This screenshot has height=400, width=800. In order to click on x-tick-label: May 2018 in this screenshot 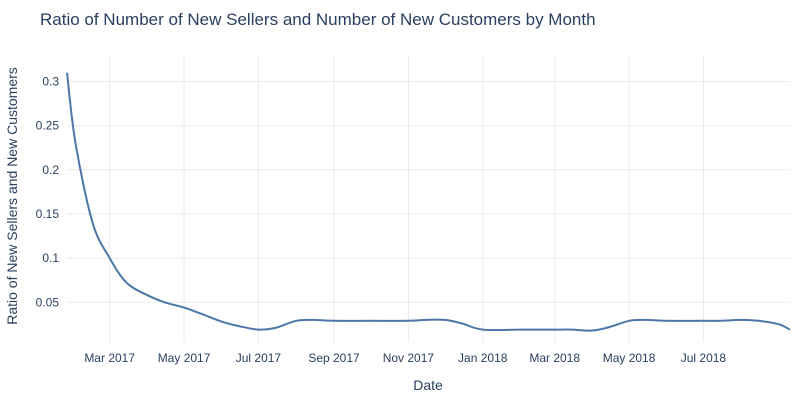, I will do `click(629, 358)`.